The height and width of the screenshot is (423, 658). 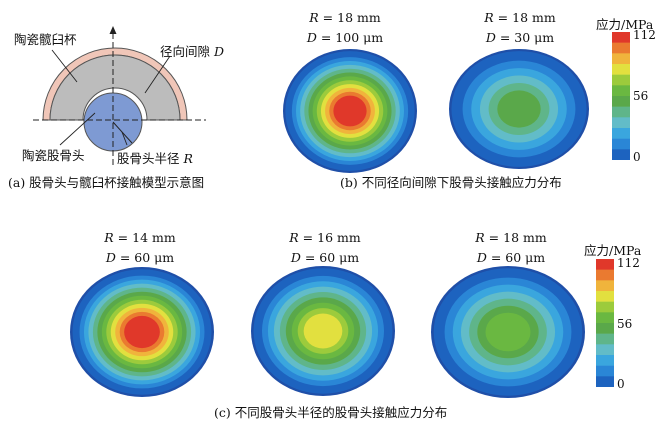 I want to click on plot-c2-r: R = 16 mm, so click(x=325, y=237).